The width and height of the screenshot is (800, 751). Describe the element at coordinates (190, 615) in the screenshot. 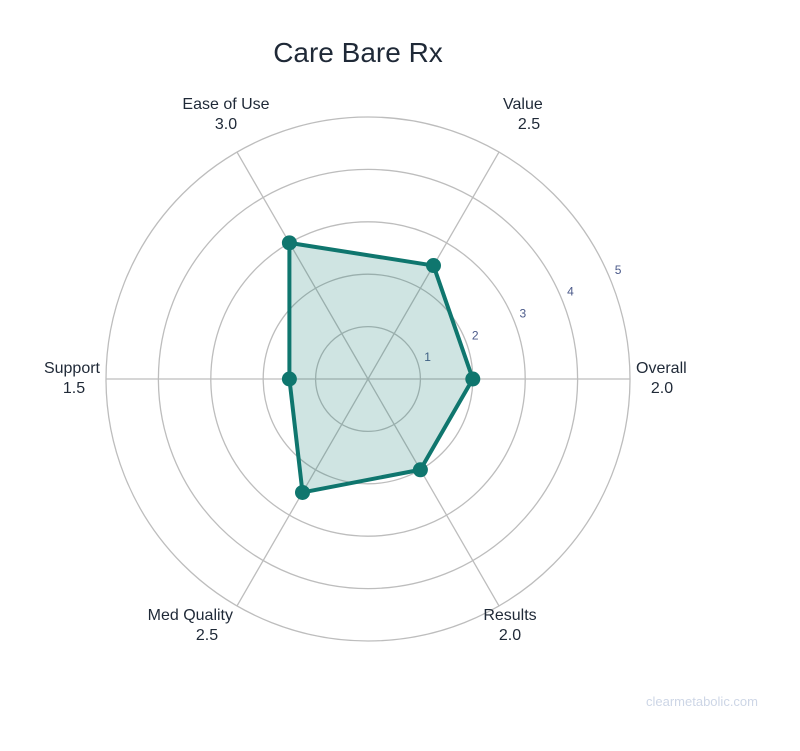

I see `axis-name: Med Quality` at that location.